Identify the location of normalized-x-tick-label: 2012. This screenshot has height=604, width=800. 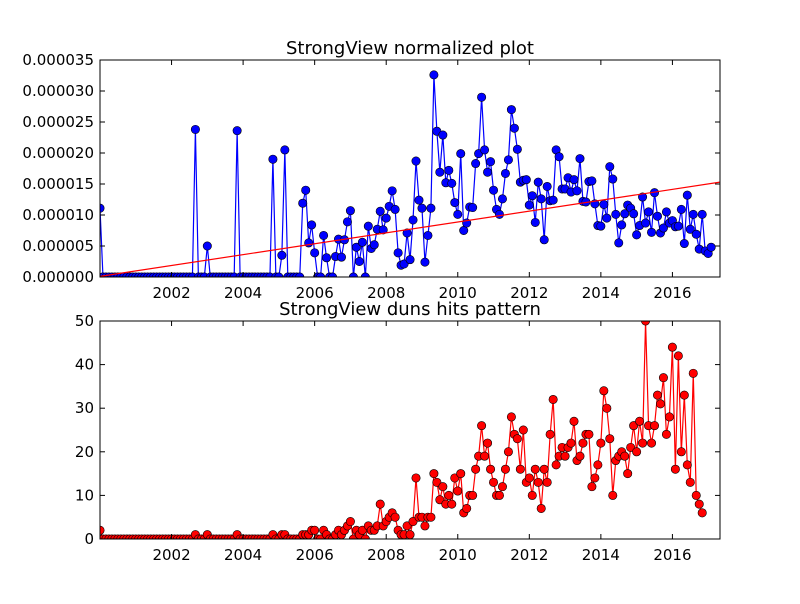
(529, 293).